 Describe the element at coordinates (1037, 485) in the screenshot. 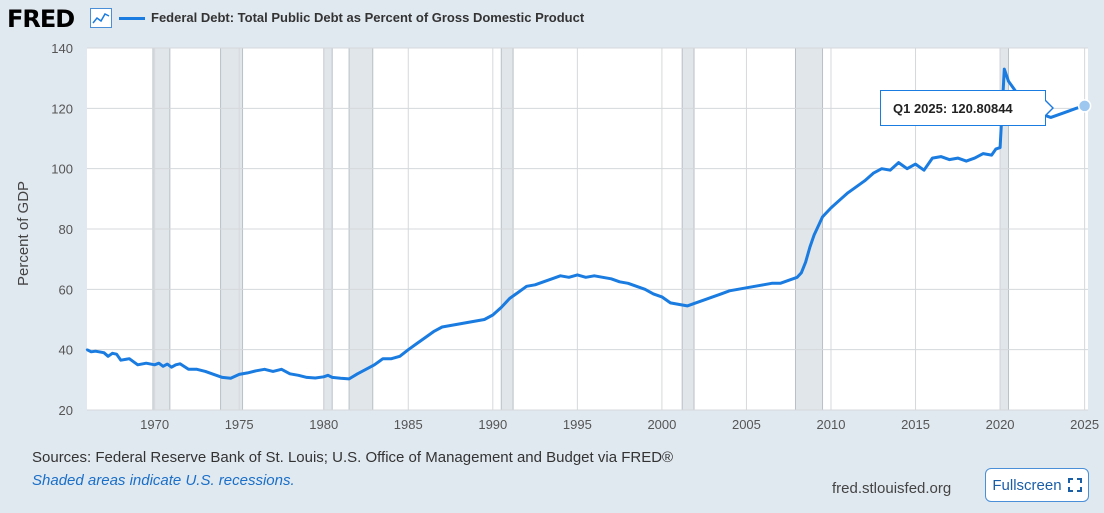

I see `fullscreen-button: Fullscreen` at that location.